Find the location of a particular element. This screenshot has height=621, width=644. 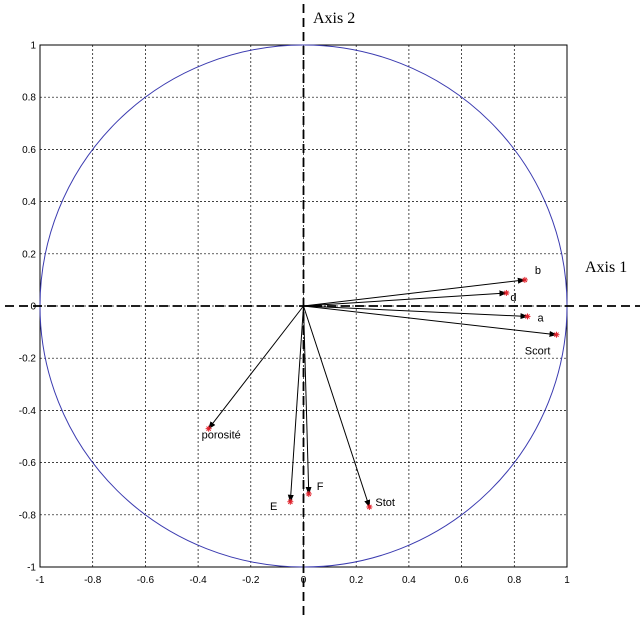

x-tick-label: 0.6 is located at coordinates (462, 580).